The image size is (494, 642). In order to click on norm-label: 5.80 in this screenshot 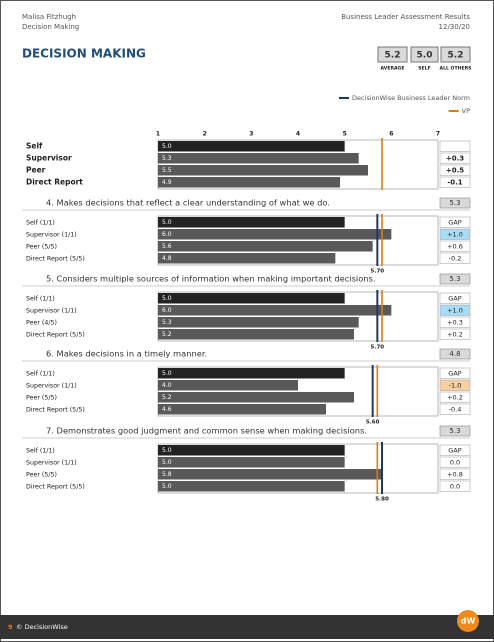, I will do `click(382, 500)`.